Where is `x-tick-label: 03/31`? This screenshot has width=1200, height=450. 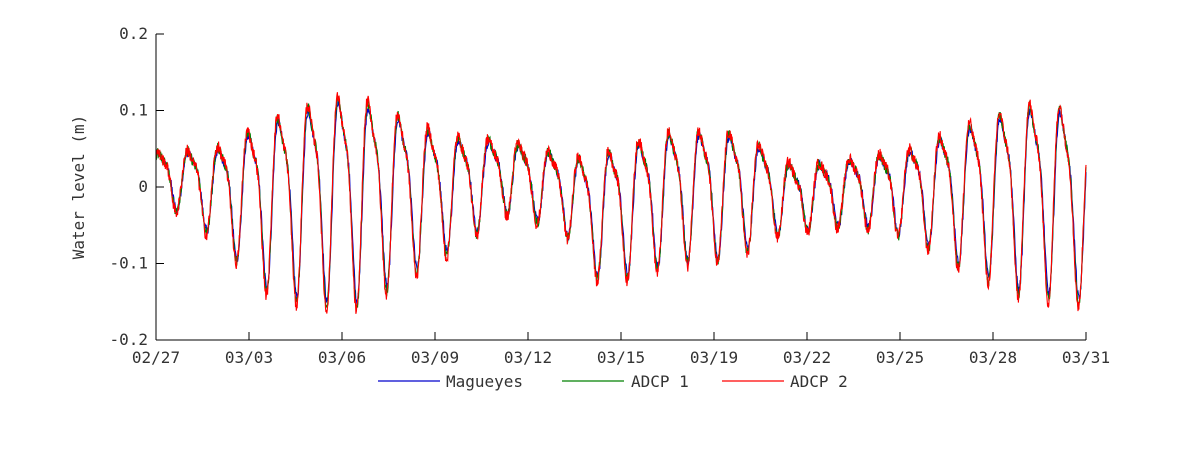
x-tick-label: 03/31 is located at coordinates (1086, 357).